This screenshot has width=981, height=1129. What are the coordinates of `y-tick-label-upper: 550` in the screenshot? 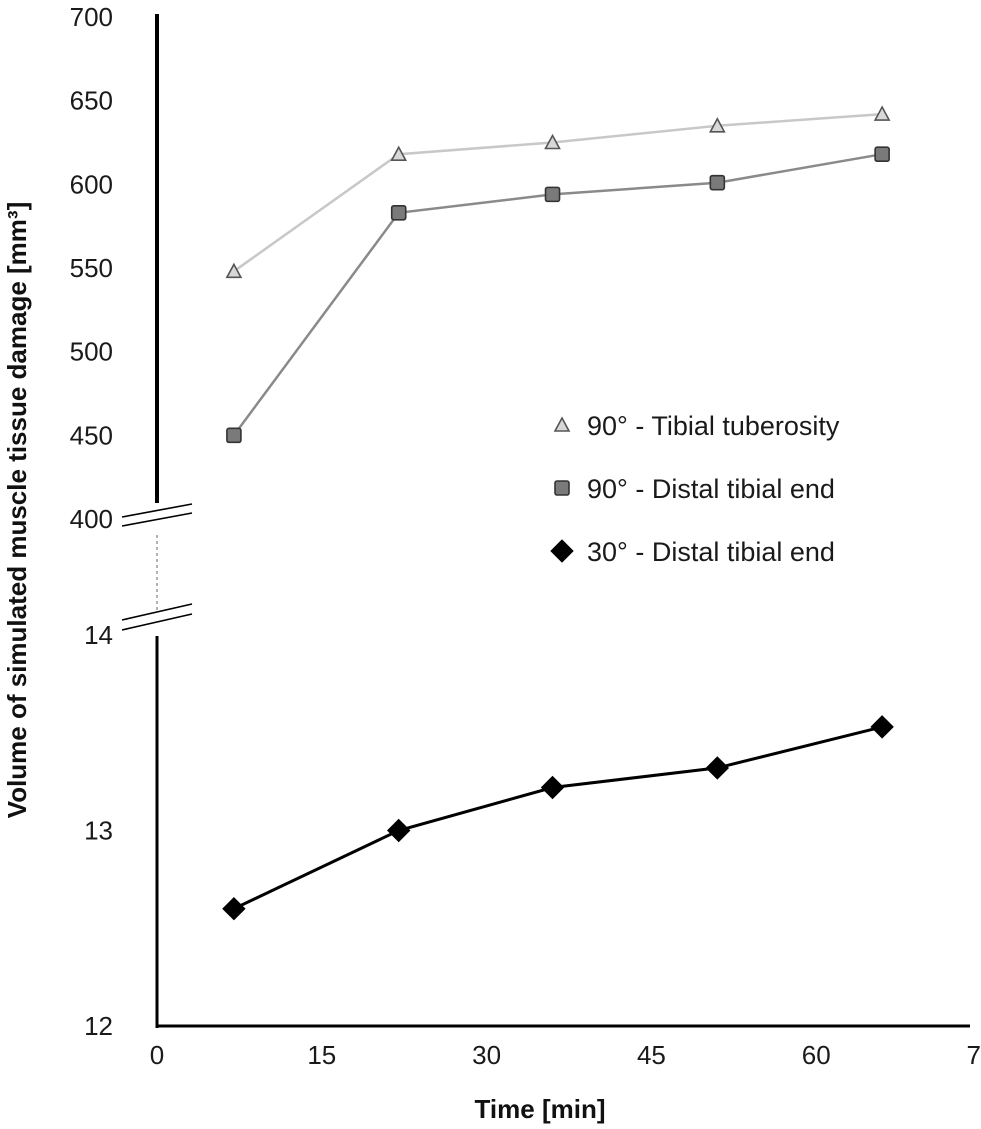 It's located at (91, 268).